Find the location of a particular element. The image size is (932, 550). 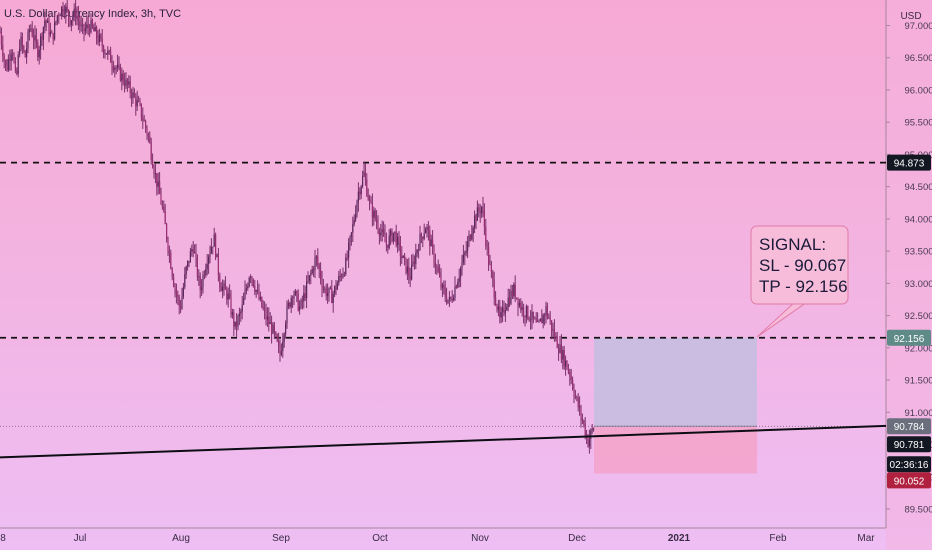

x-tick-label: 8 is located at coordinates (3, 538).